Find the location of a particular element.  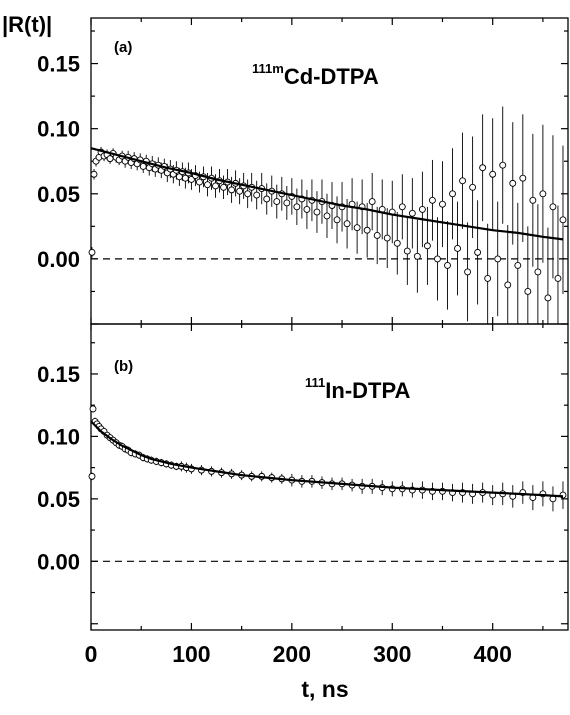

x-tick-label: 100 is located at coordinates (191, 654).